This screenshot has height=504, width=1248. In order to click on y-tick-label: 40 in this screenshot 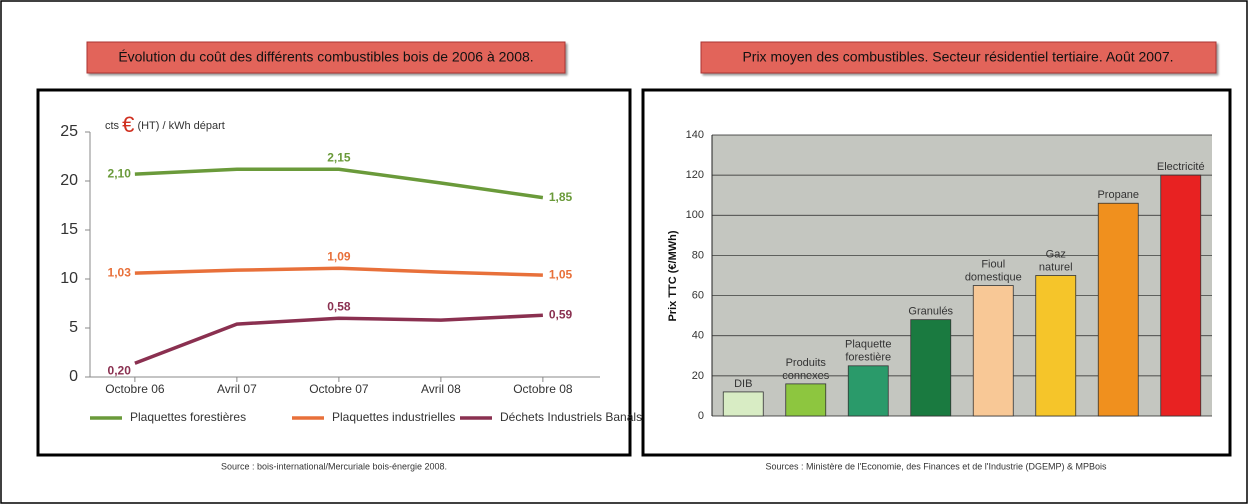, I will do `click(698, 336)`.